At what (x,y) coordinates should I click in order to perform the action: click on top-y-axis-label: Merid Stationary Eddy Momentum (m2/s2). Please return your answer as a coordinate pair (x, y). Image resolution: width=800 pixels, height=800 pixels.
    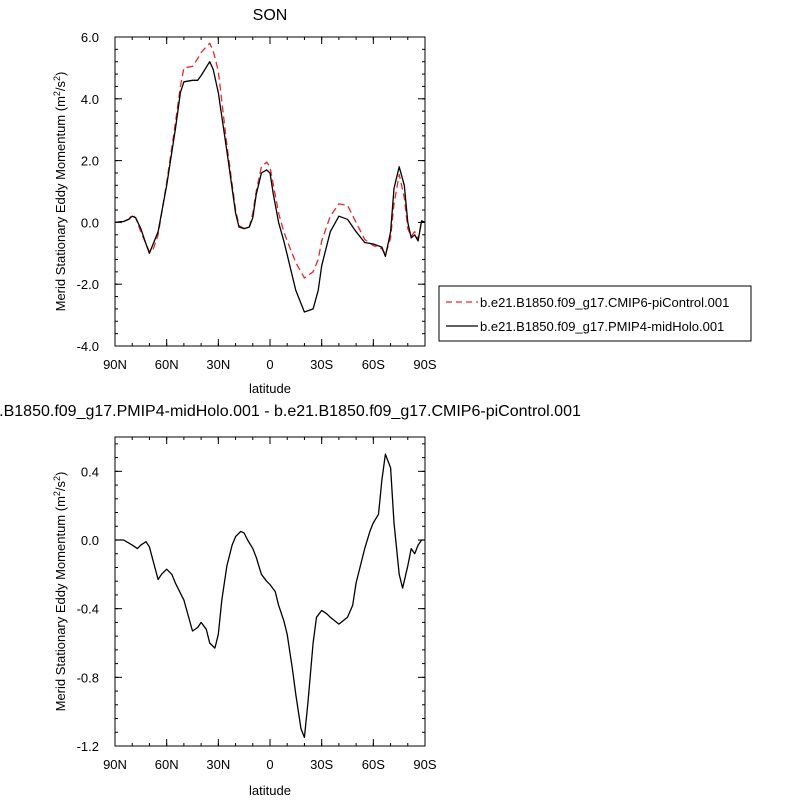
    Looking at the image, I should click on (60, 192).